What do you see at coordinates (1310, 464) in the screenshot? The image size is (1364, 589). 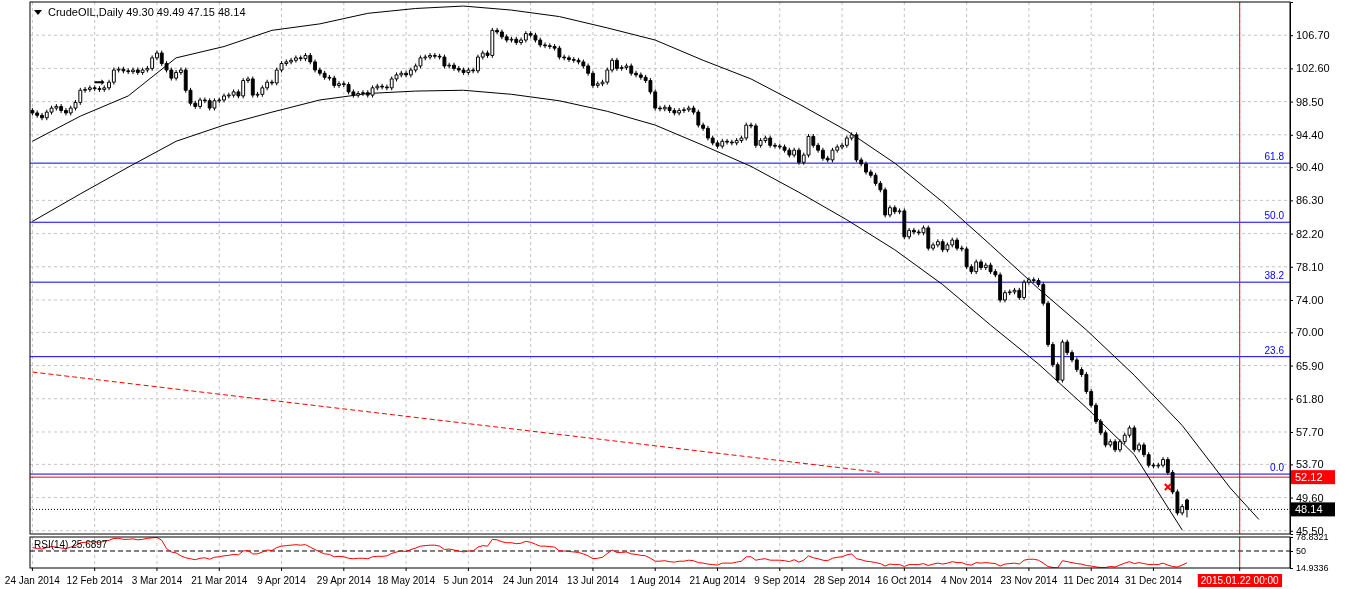 I see `y-tick-label: 53.70` at bounding box center [1310, 464].